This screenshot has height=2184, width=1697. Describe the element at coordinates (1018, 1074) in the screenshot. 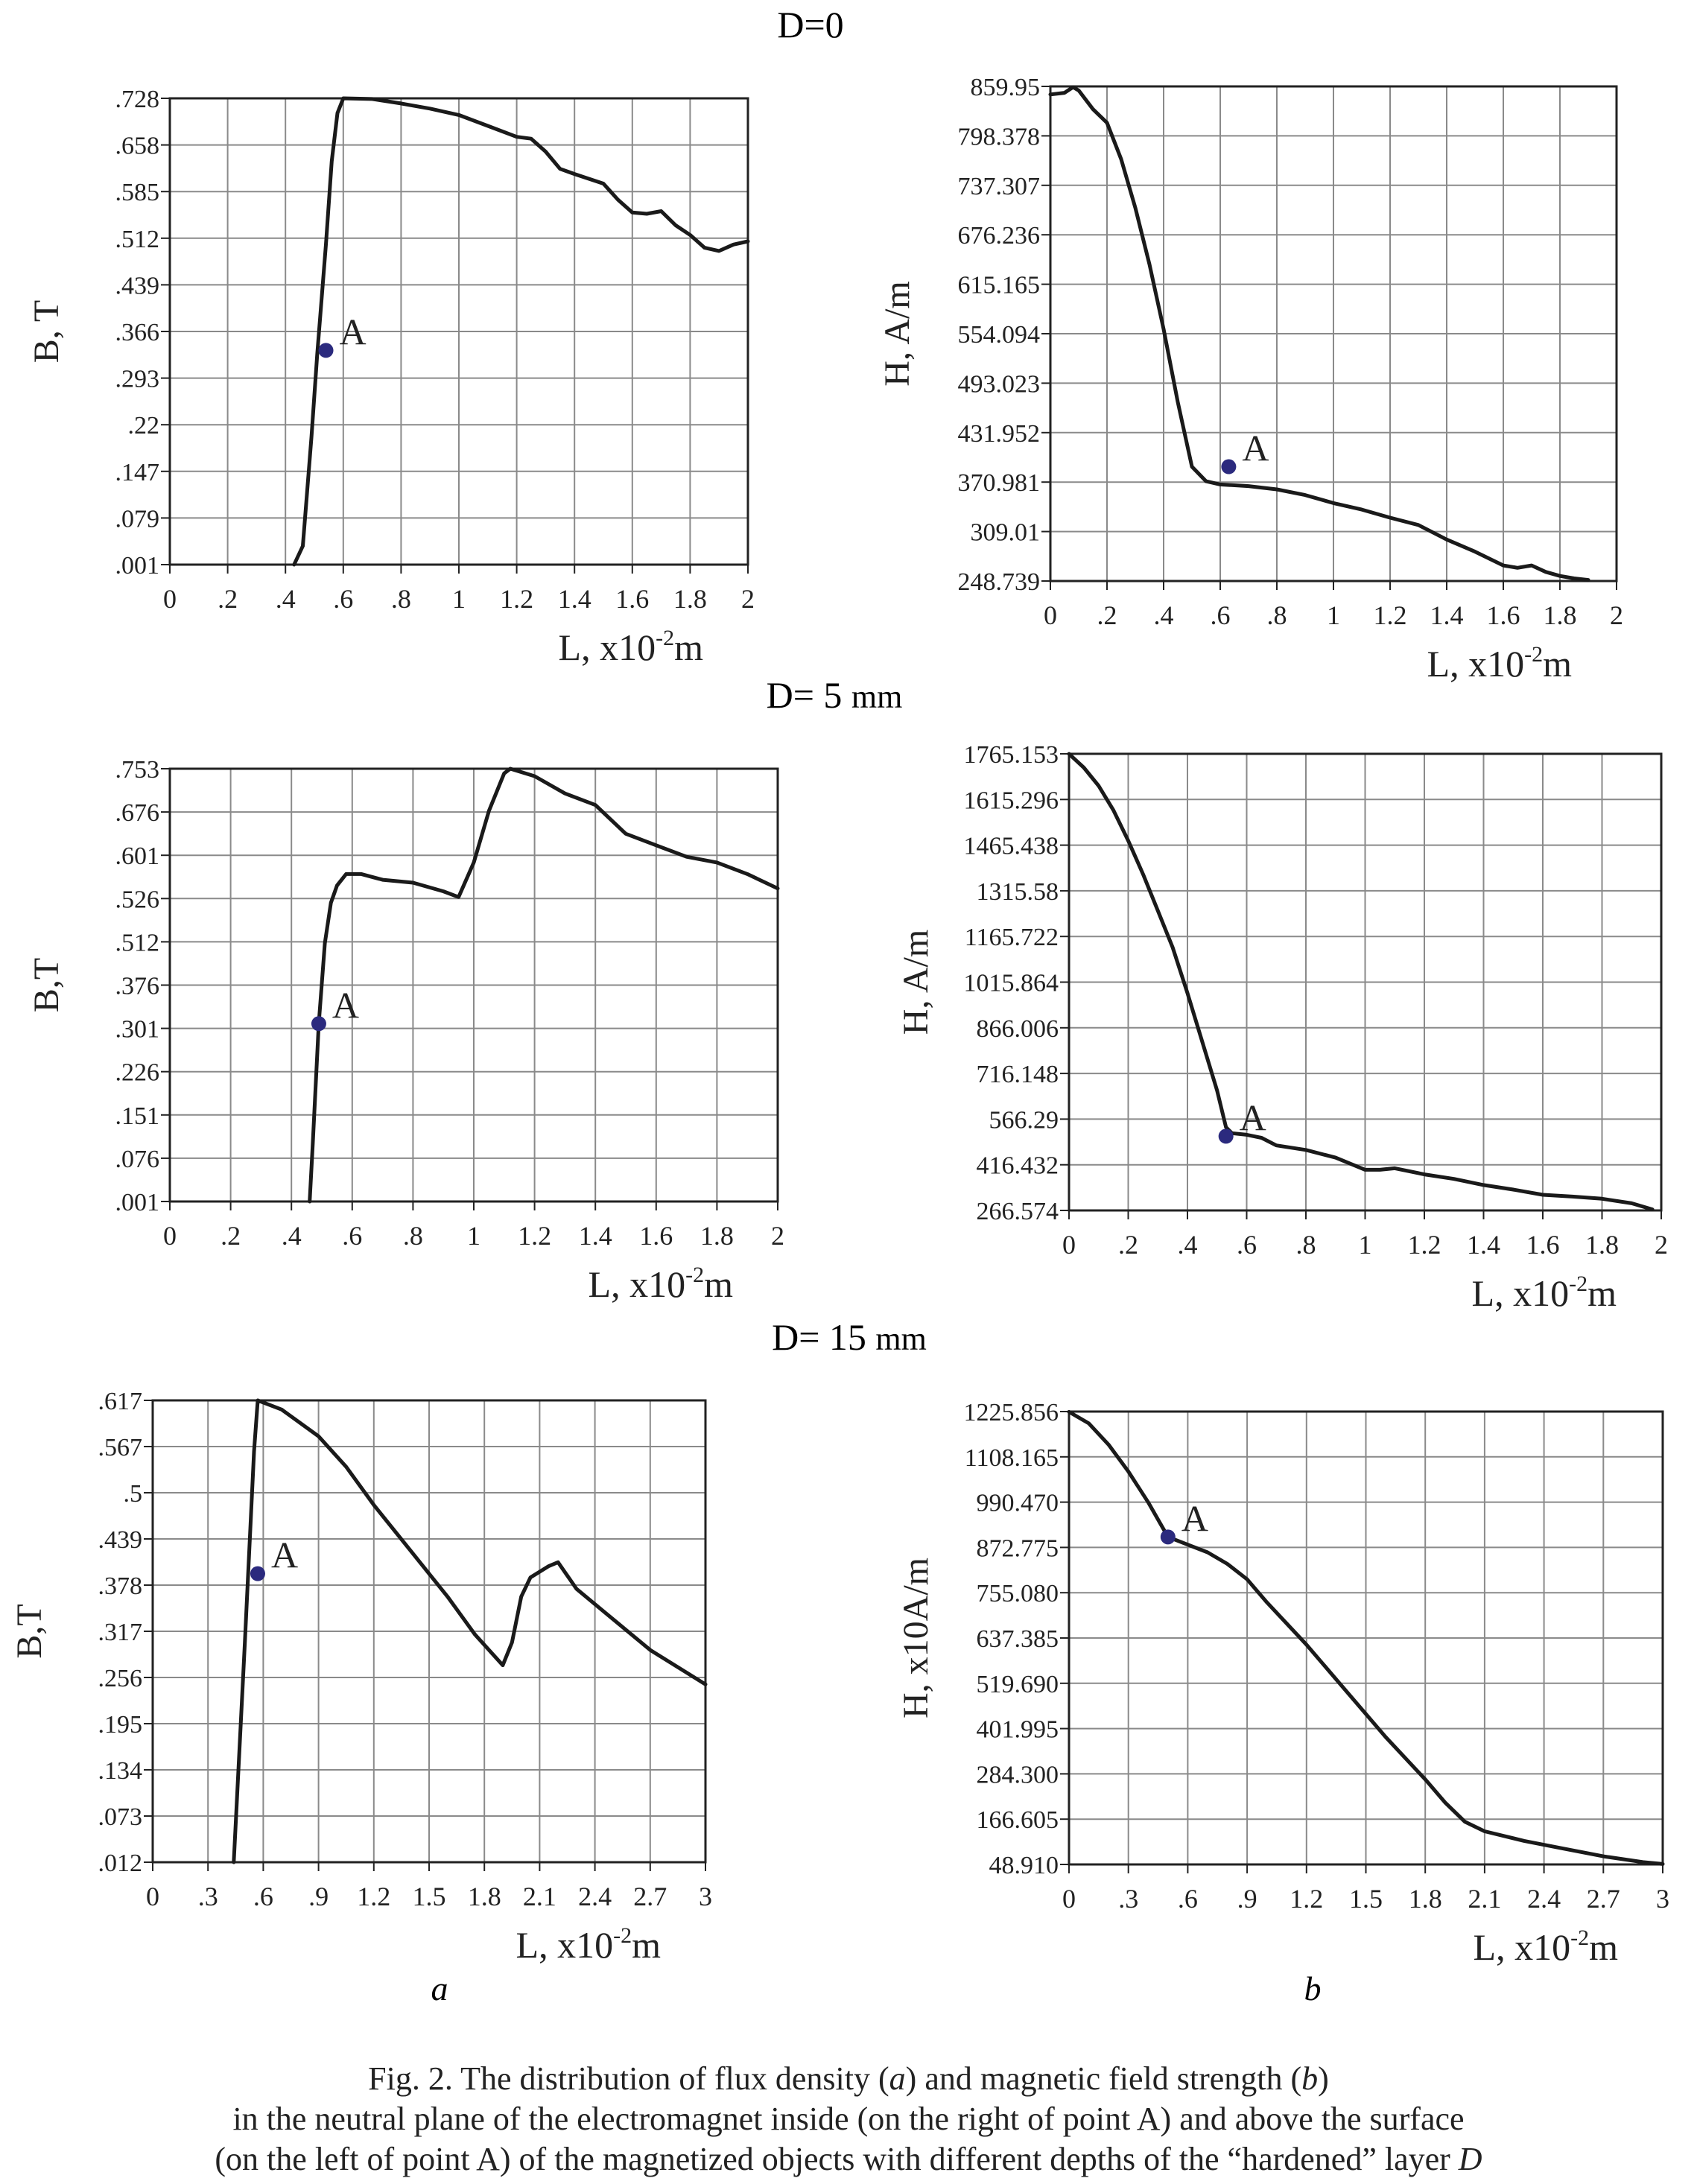

I see `y-tick-label: 716.148` at that location.